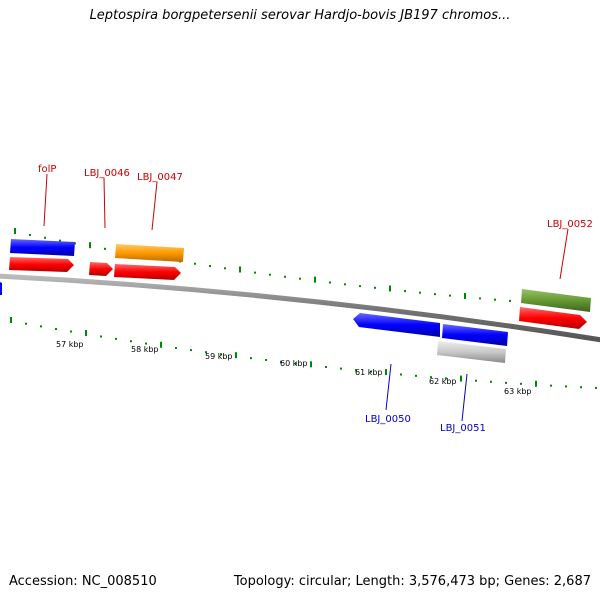 This screenshot has height=600, width=600. Describe the element at coordinates (518, 391) in the screenshot. I see `scale-label-63kbp: 63 kbp` at that location.